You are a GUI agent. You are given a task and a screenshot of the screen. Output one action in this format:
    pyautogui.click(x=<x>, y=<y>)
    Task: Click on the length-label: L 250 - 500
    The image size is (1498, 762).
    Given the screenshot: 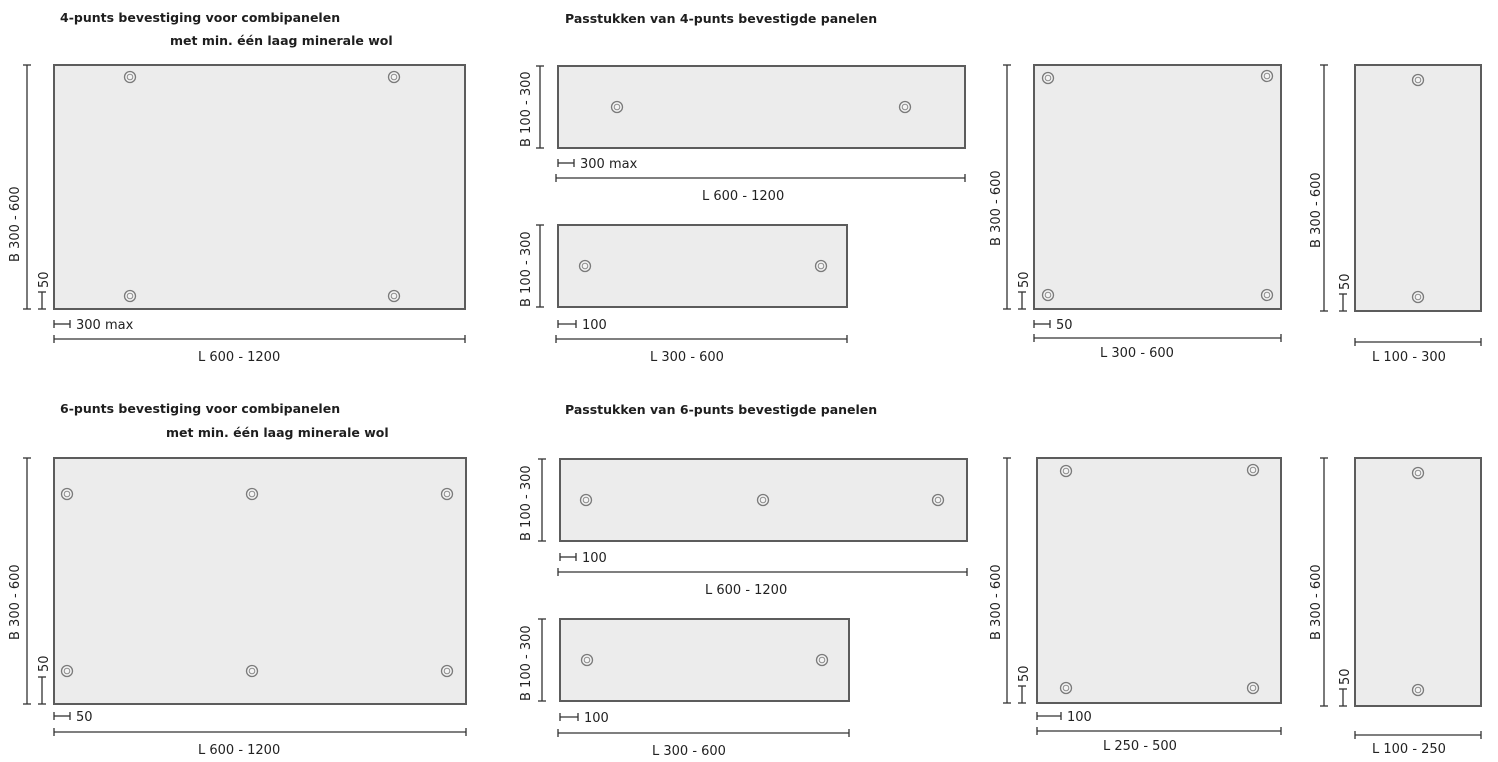 What is the action you would take?
    pyautogui.click(x=1140, y=746)
    